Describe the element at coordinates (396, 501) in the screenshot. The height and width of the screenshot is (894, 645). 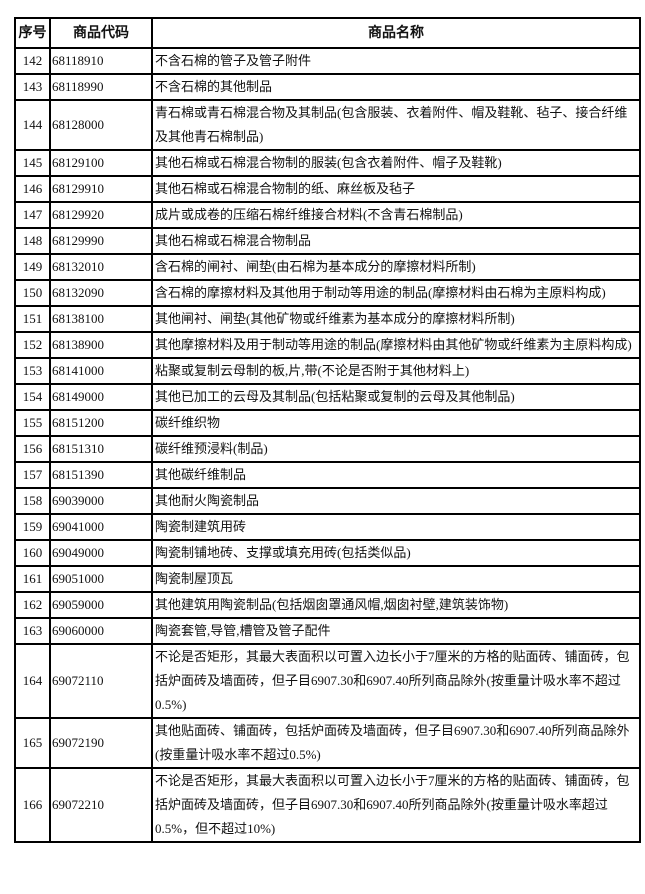
I see `name-cell: 其他耐火陶瓷制品` at that location.